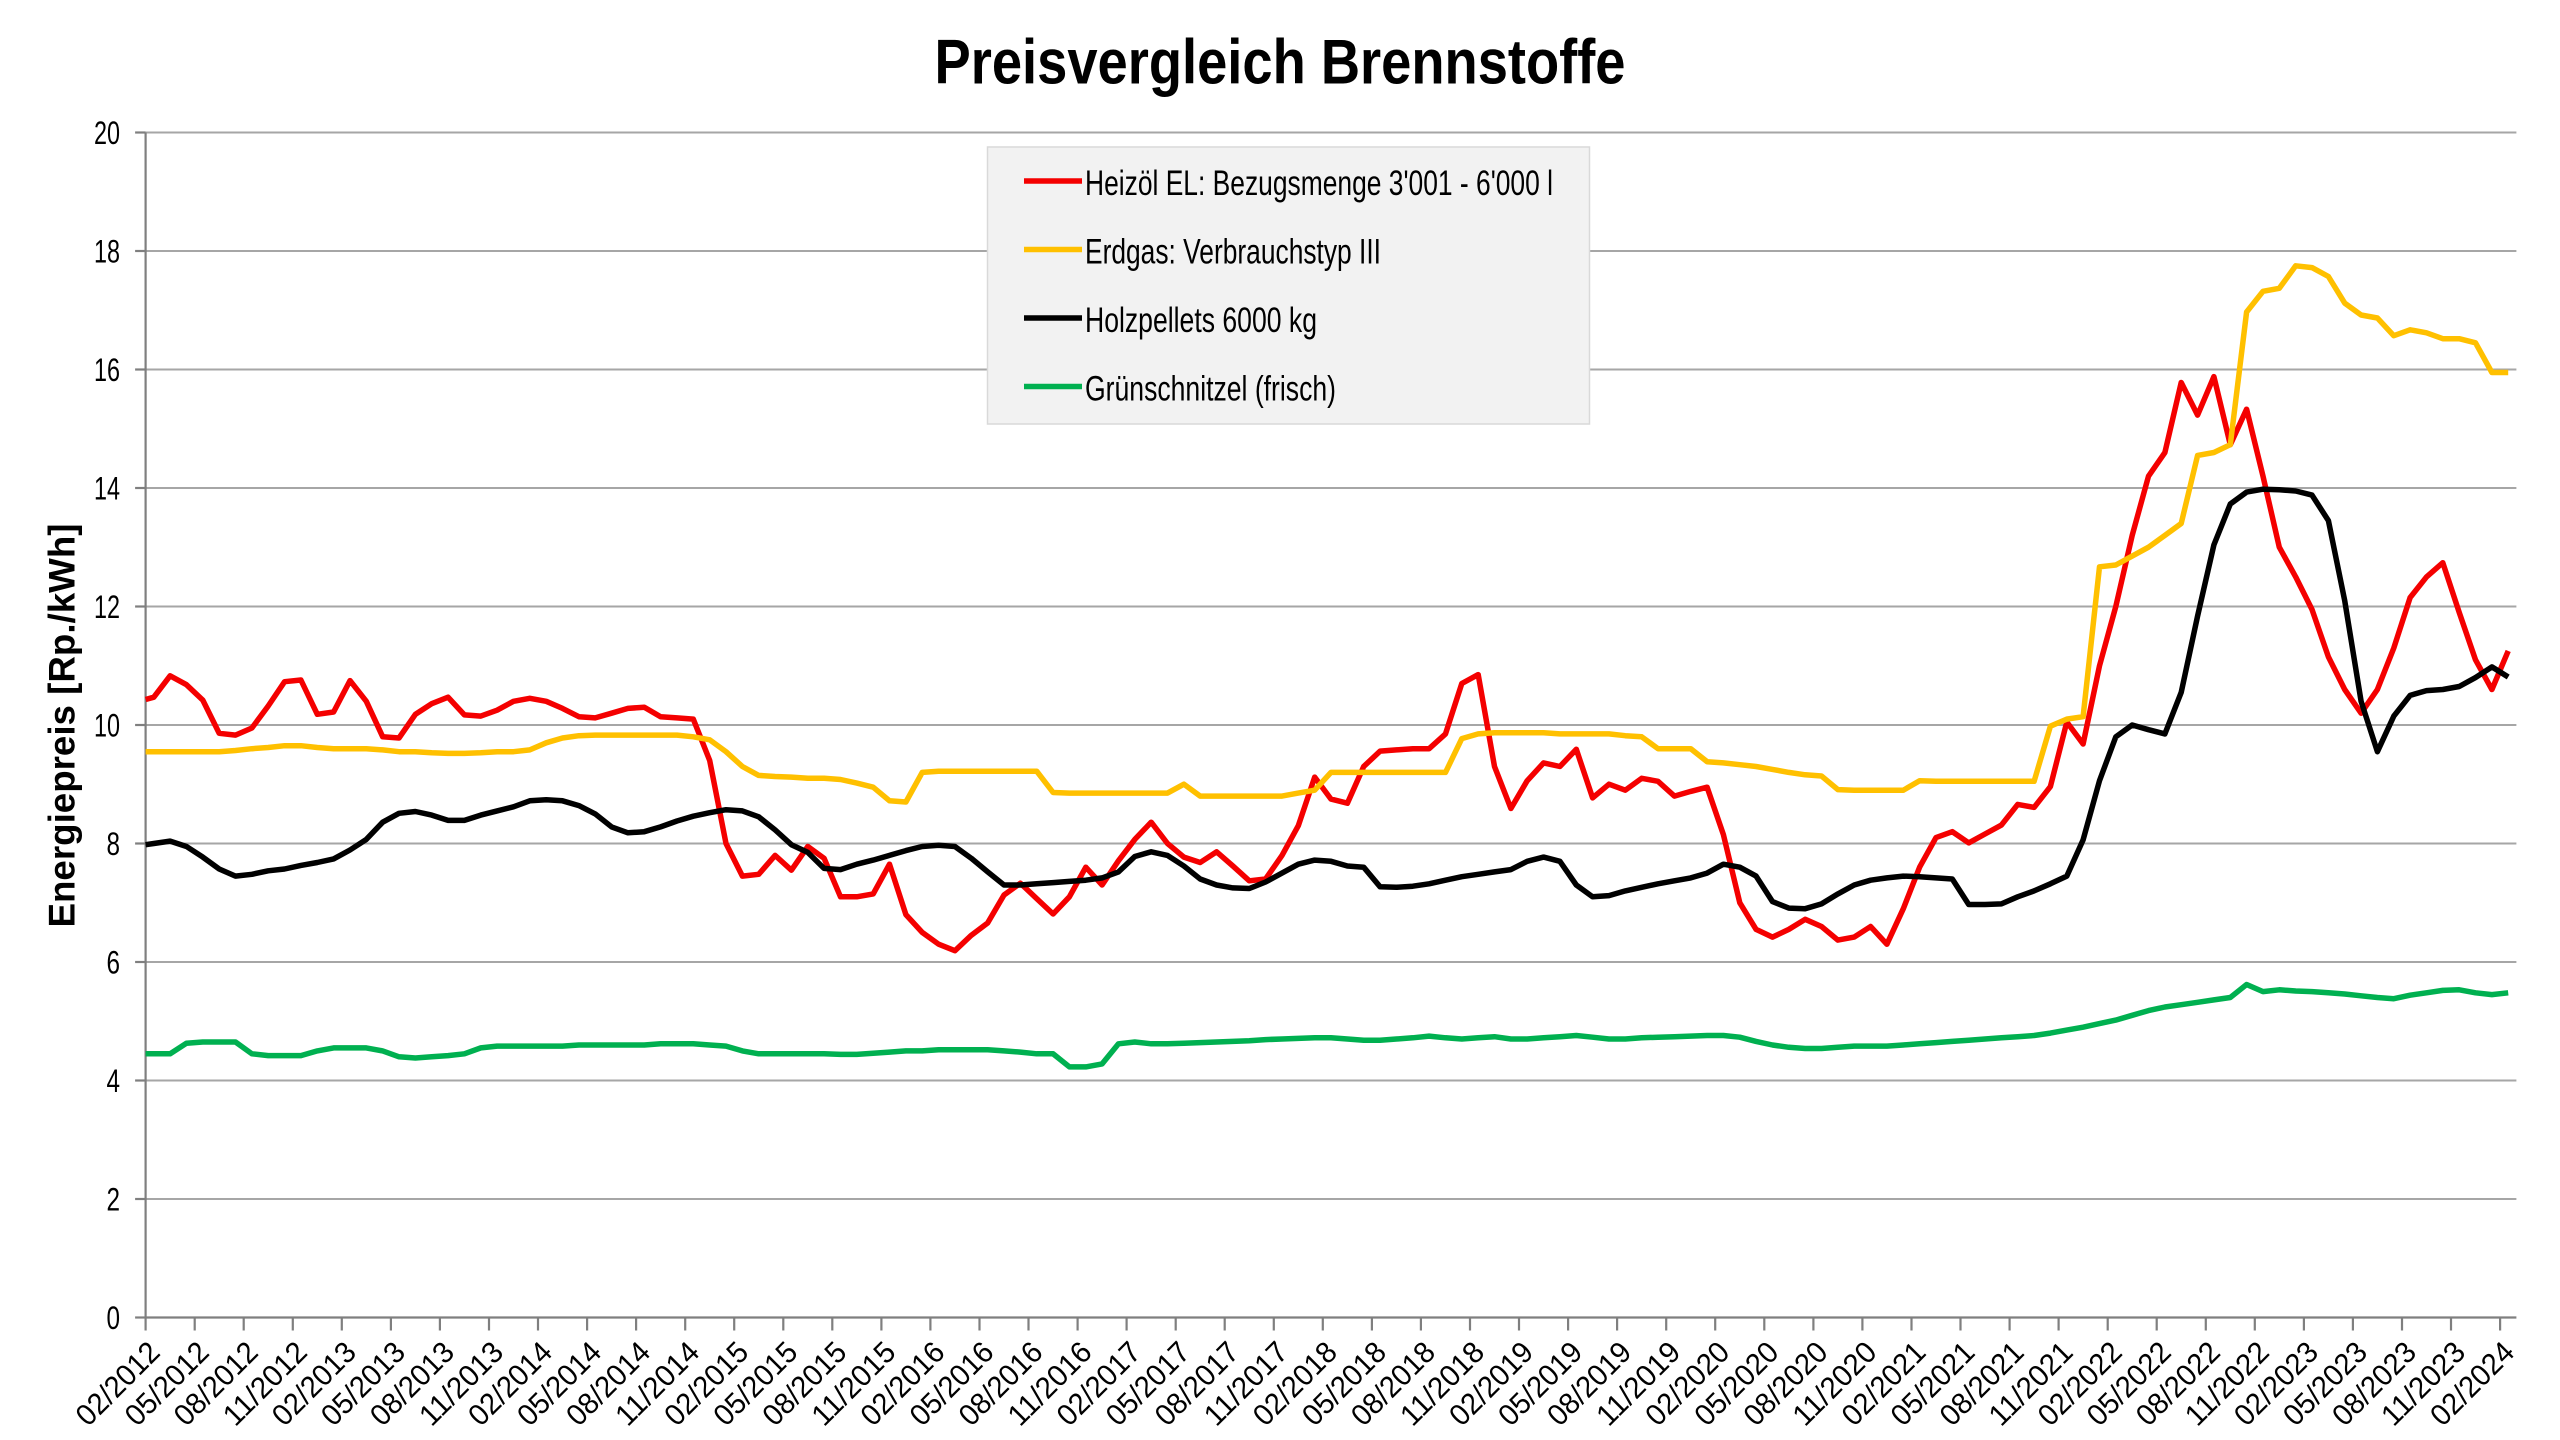  I want to click on svg-text: Preisvergleich Brennstoffe, so click(1280, 63).